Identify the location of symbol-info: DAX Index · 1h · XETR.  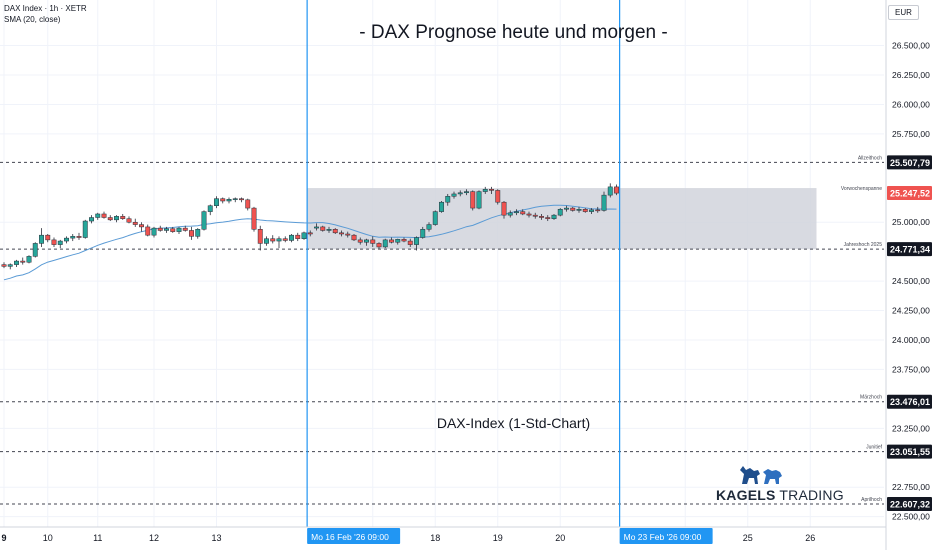
(45, 8).